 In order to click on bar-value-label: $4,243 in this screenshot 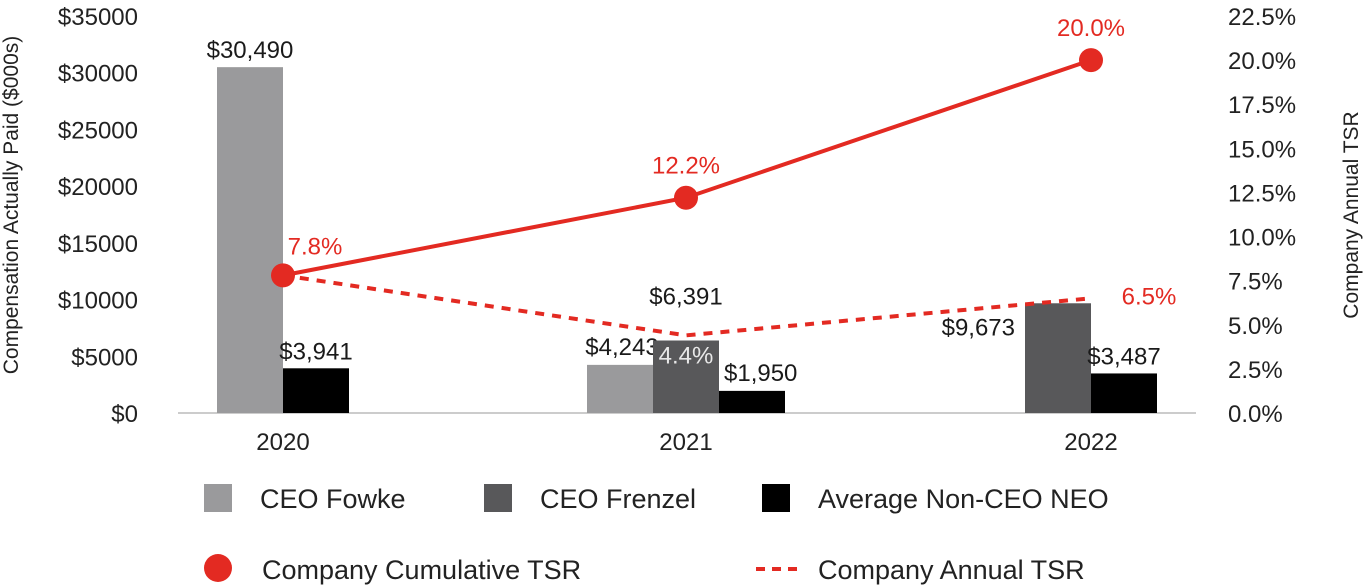, I will do `click(621, 347)`.